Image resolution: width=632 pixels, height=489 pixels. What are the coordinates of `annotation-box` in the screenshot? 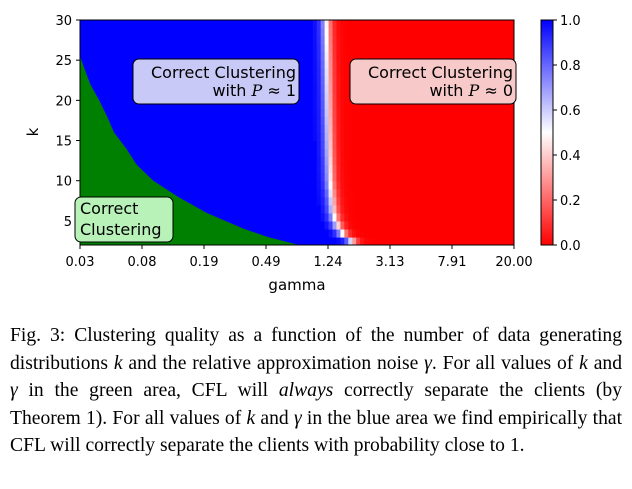 It's located at (433, 81).